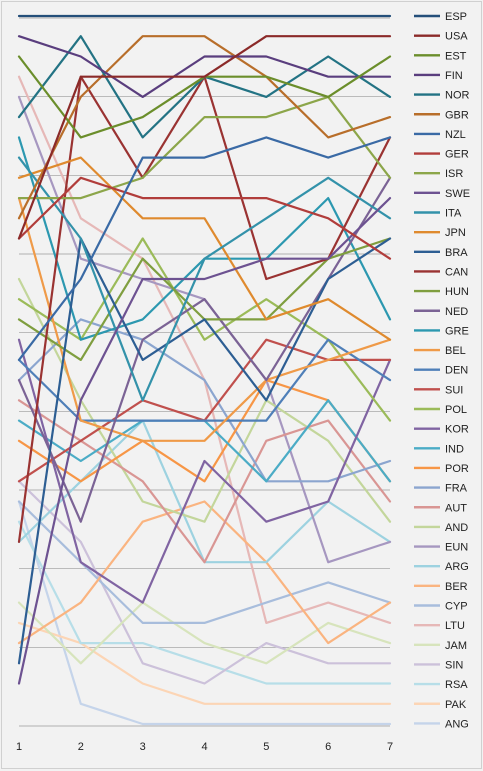  What do you see at coordinates (441, 567) in the screenshot?
I see `legend-entry-arg: ARG` at bounding box center [441, 567].